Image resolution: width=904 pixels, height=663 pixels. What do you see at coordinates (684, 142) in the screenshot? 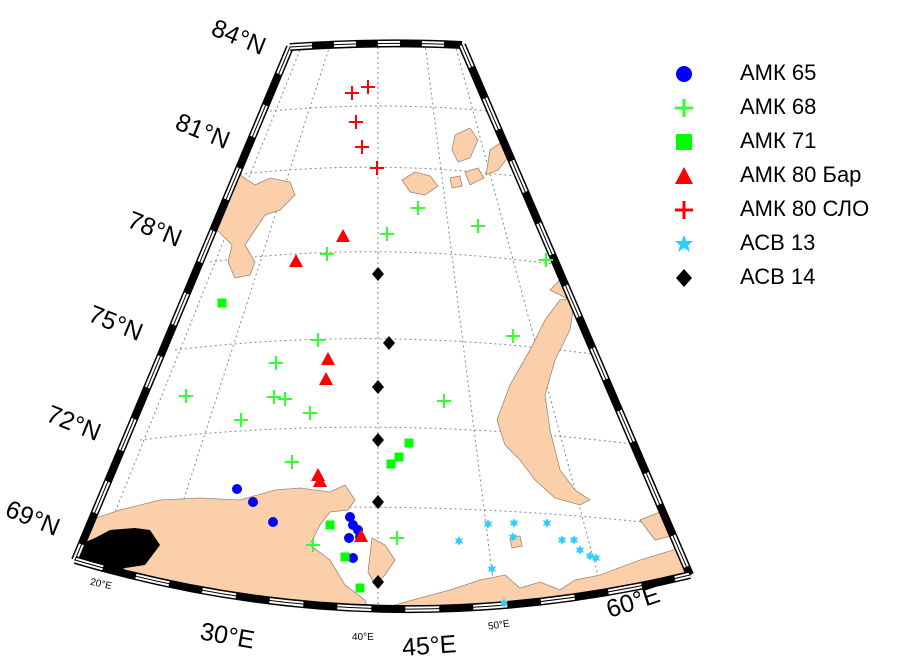
I see `legend-square-icon` at bounding box center [684, 142].